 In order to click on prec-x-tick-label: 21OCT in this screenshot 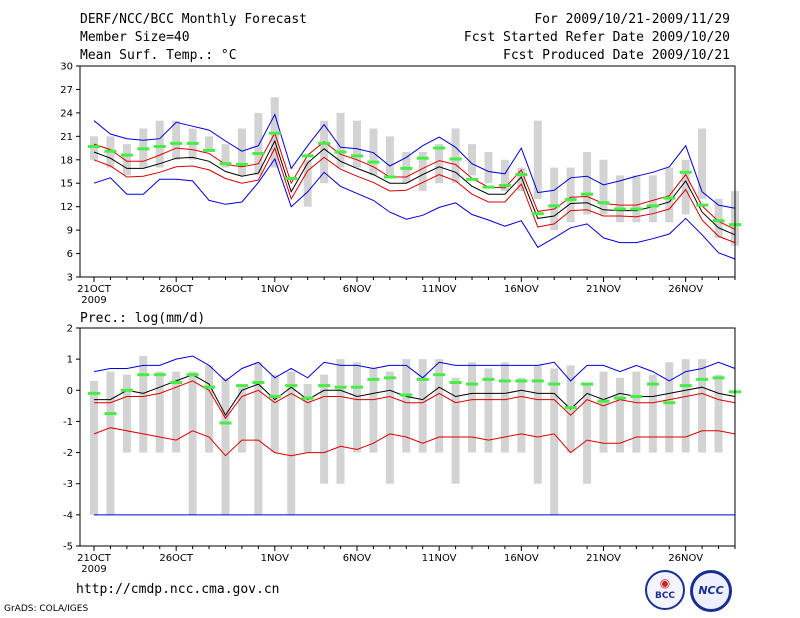, I will do `click(94, 558)`.